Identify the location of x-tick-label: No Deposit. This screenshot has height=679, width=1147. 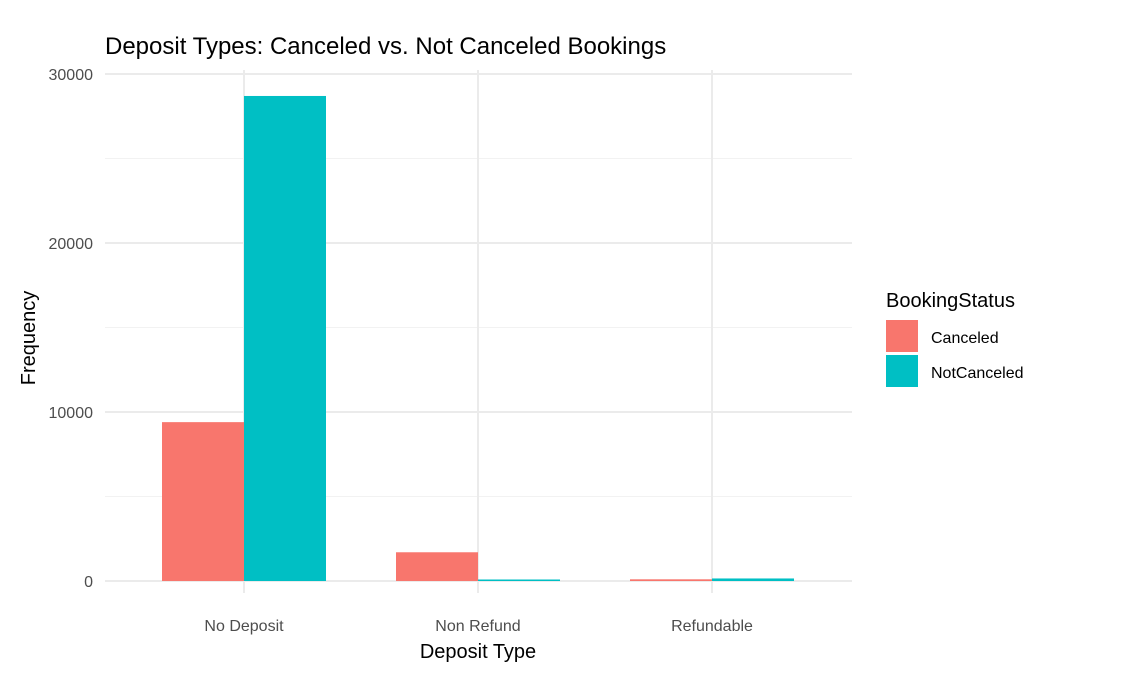
(244, 626).